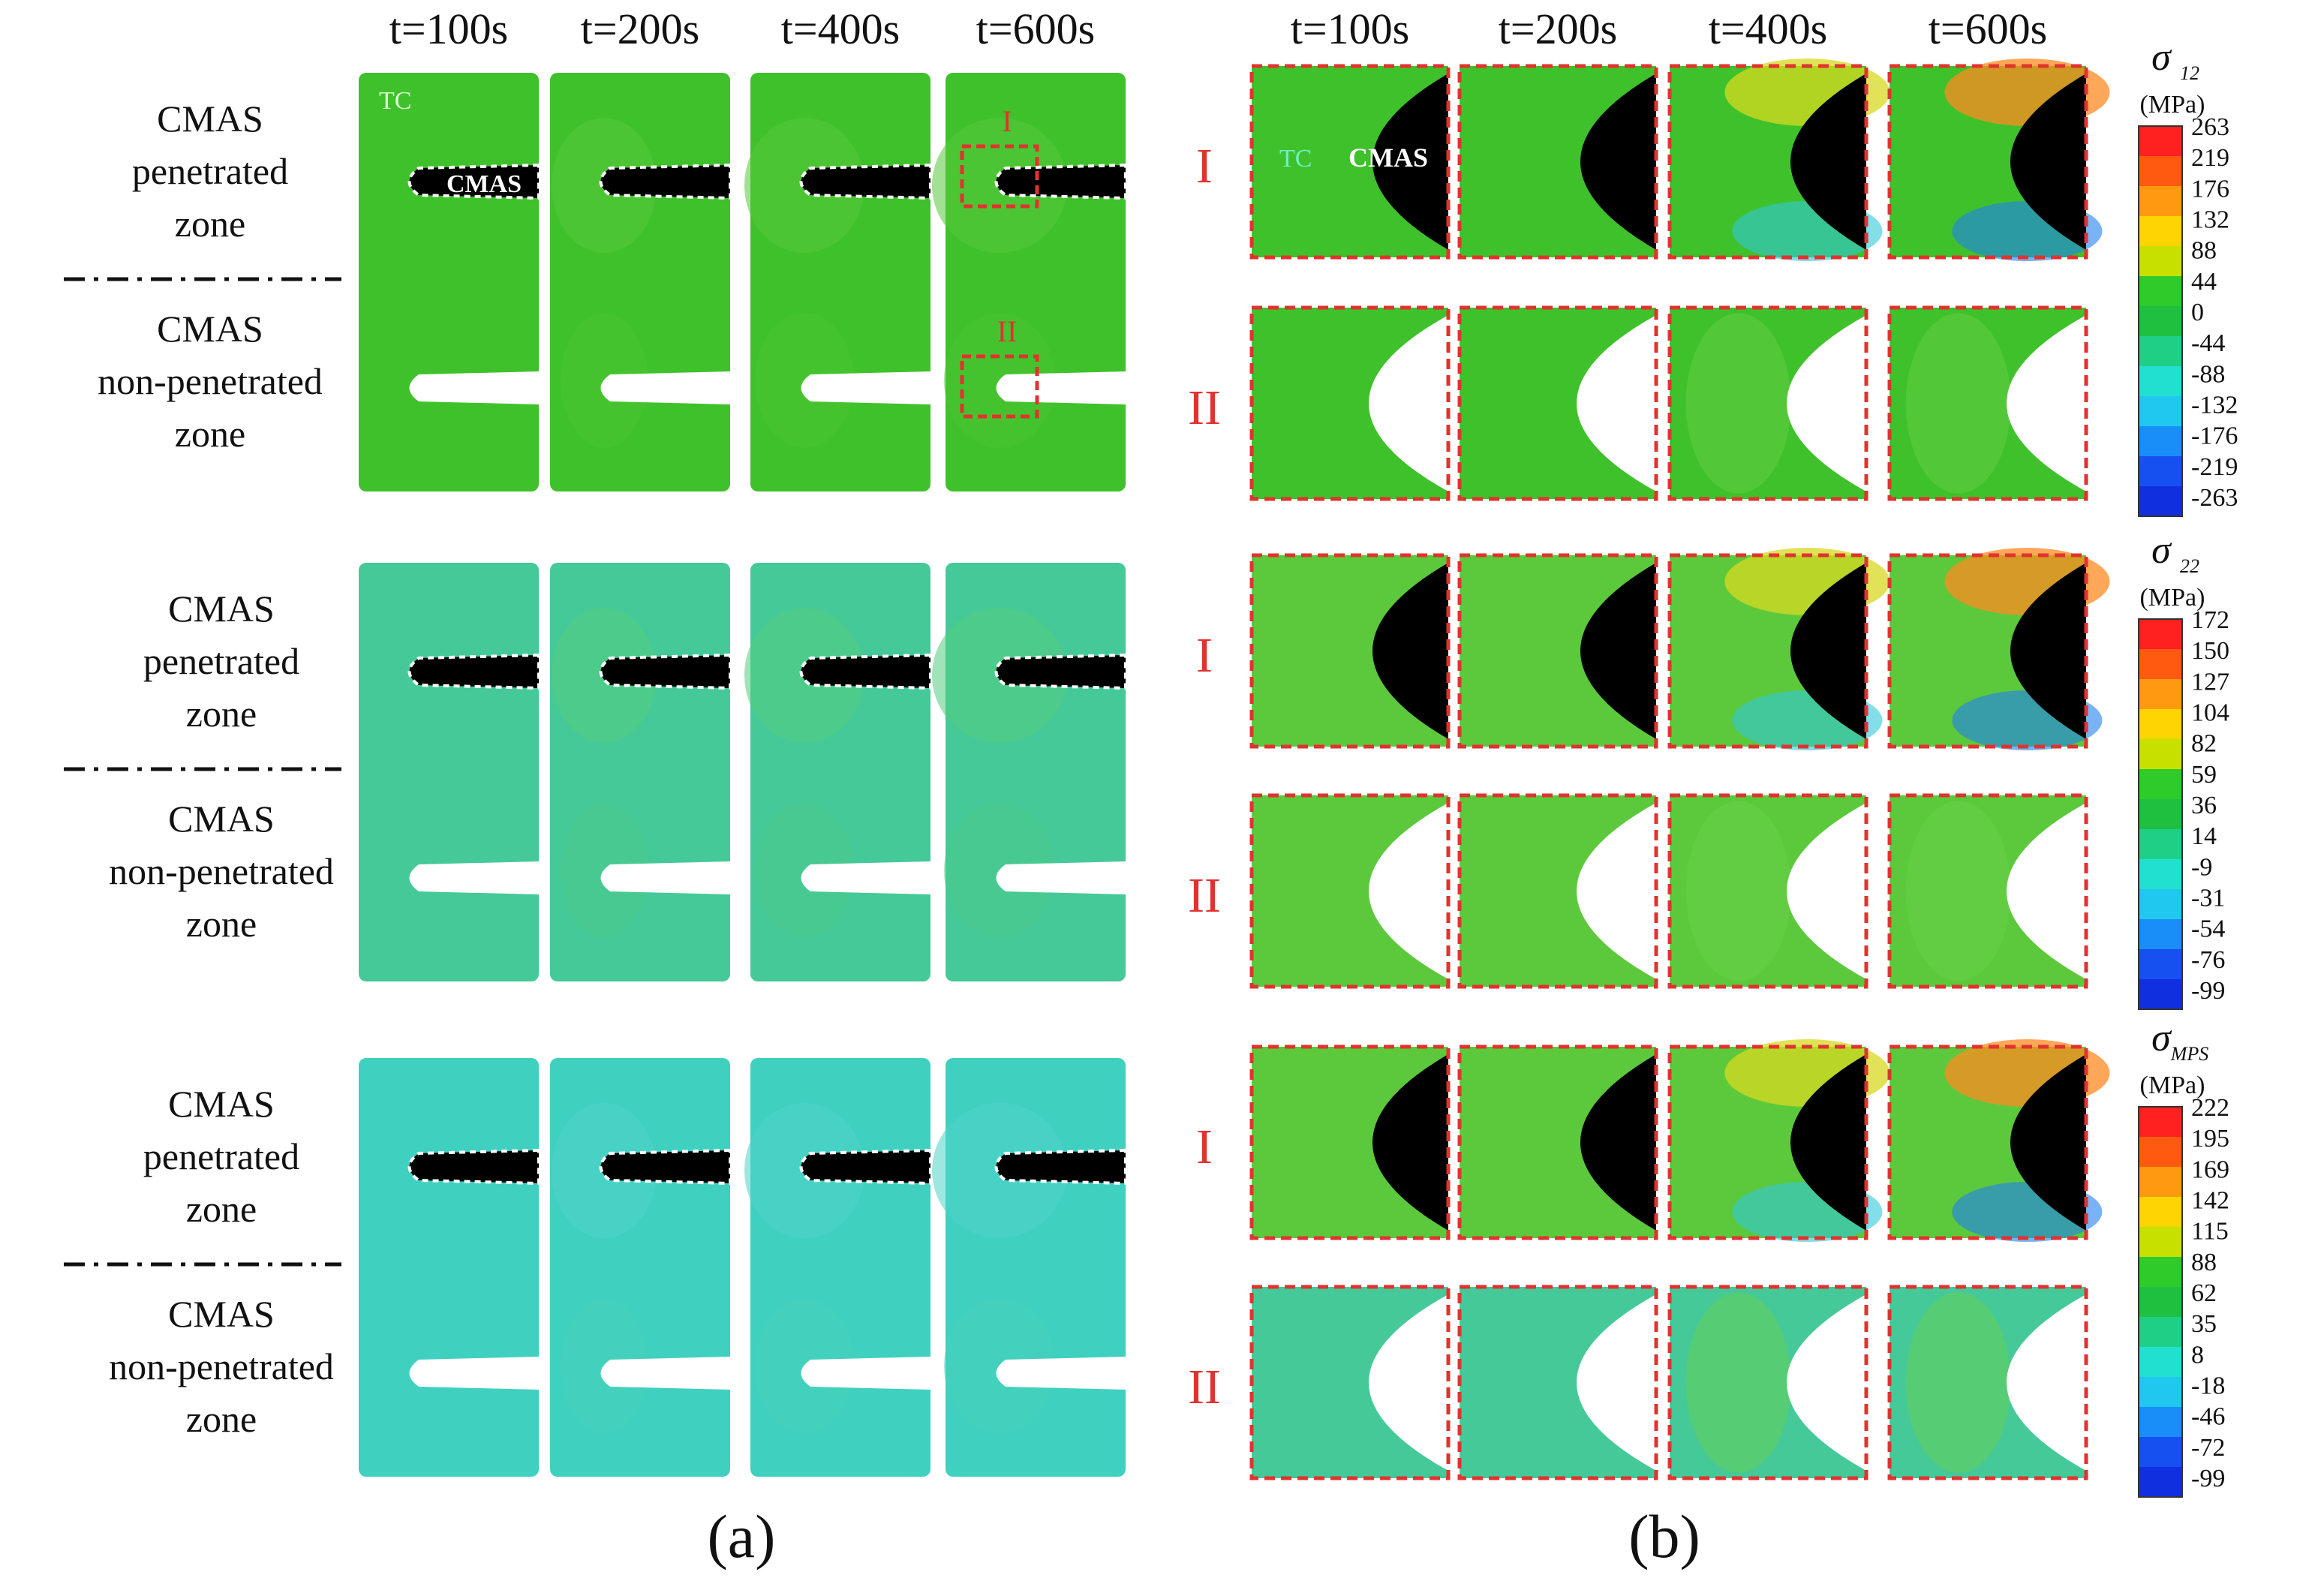 The height and width of the screenshot is (1581, 2324). What do you see at coordinates (2210, 620) in the screenshot?
I see `colorbar-tick-label: 172` at bounding box center [2210, 620].